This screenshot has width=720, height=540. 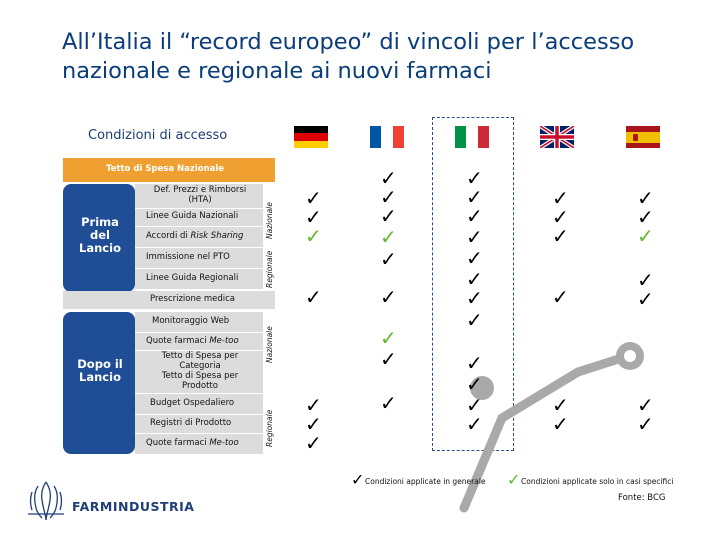 What do you see at coordinates (192, 278) in the screenshot?
I see `row-label-linee-guida-reg: Linee Guida Regionali` at bounding box center [192, 278].